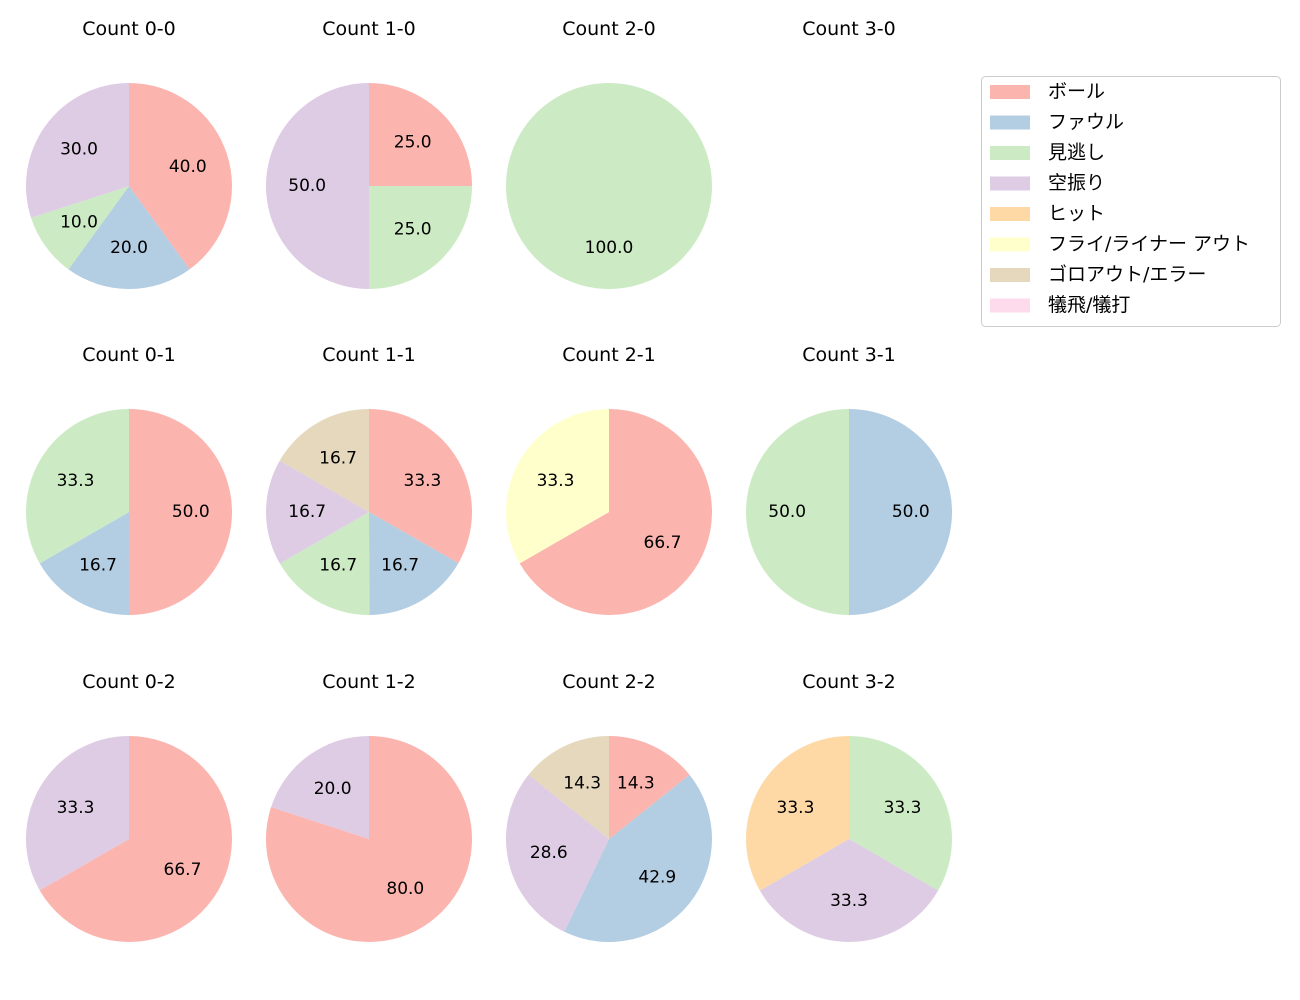 This screenshot has height=1000, width=1300. Describe the element at coordinates (129, 682) in the screenshot. I see `pie-title: Count 0-2` at that location.